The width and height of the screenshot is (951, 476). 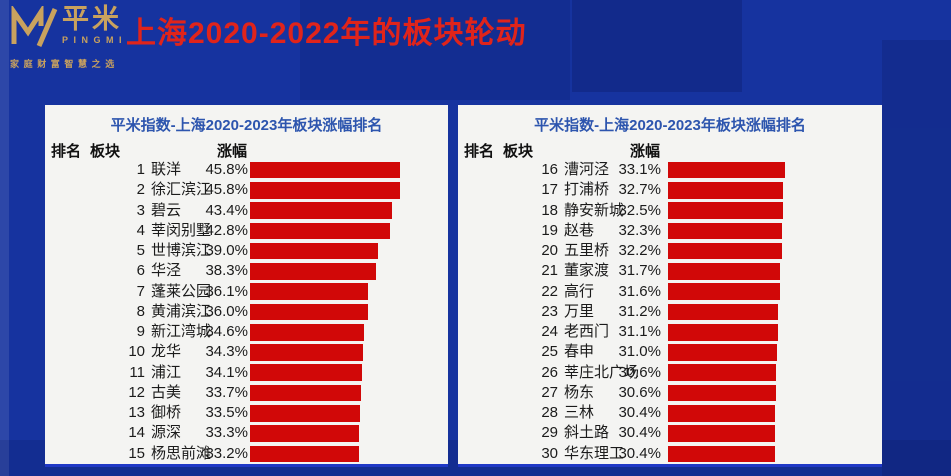 What do you see at coordinates (587, 251) in the screenshot?
I see `sector-cell: 五里桥` at bounding box center [587, 251].